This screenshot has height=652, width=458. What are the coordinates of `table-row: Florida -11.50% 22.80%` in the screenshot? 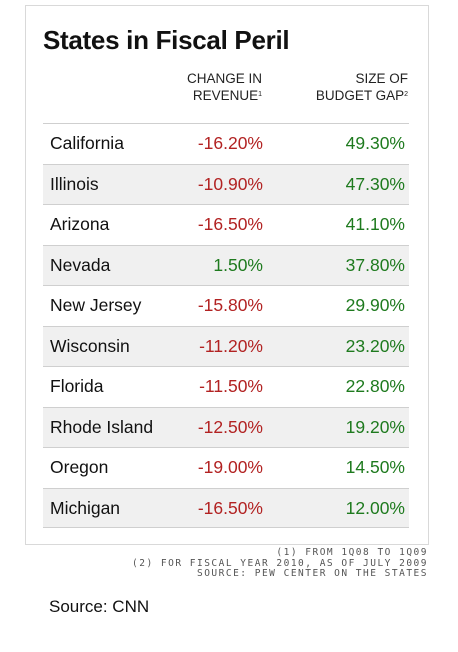 It's located at (226, 386).